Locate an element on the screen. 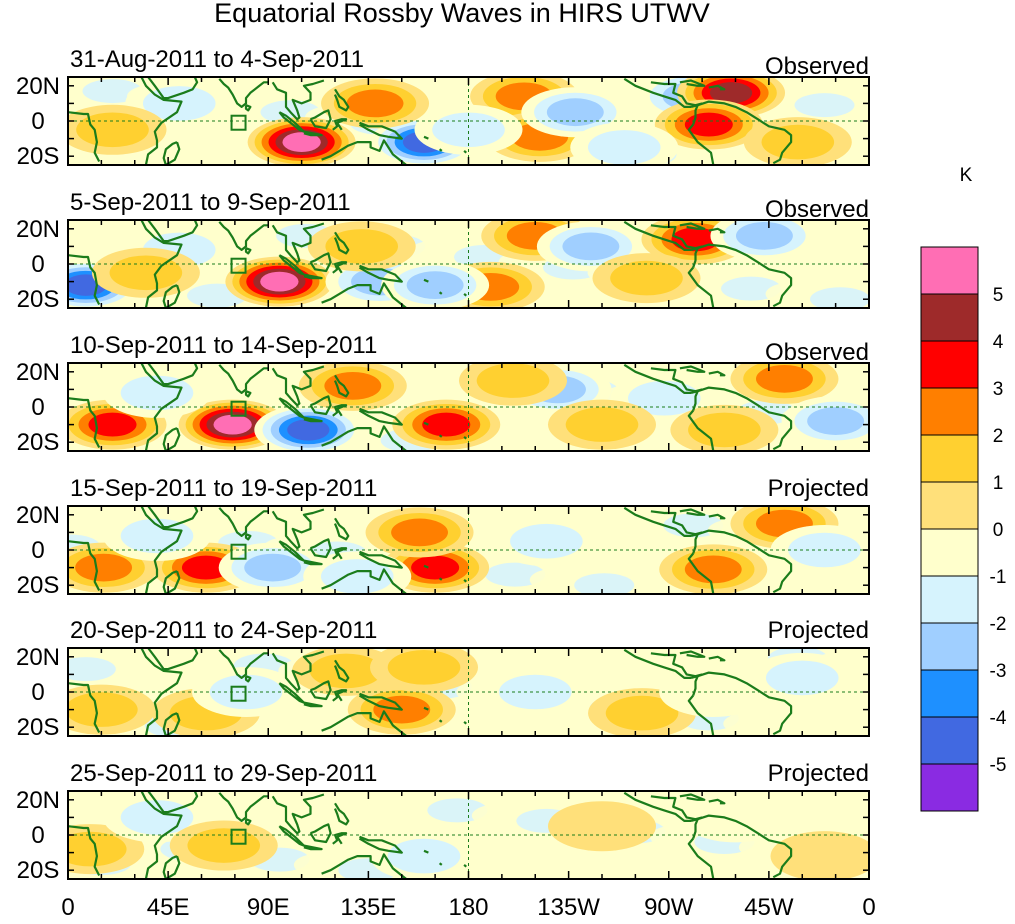 The height and width of the screenshot is (924, 1015). x-tick-label: 180 is located at coordinates (468, 907).